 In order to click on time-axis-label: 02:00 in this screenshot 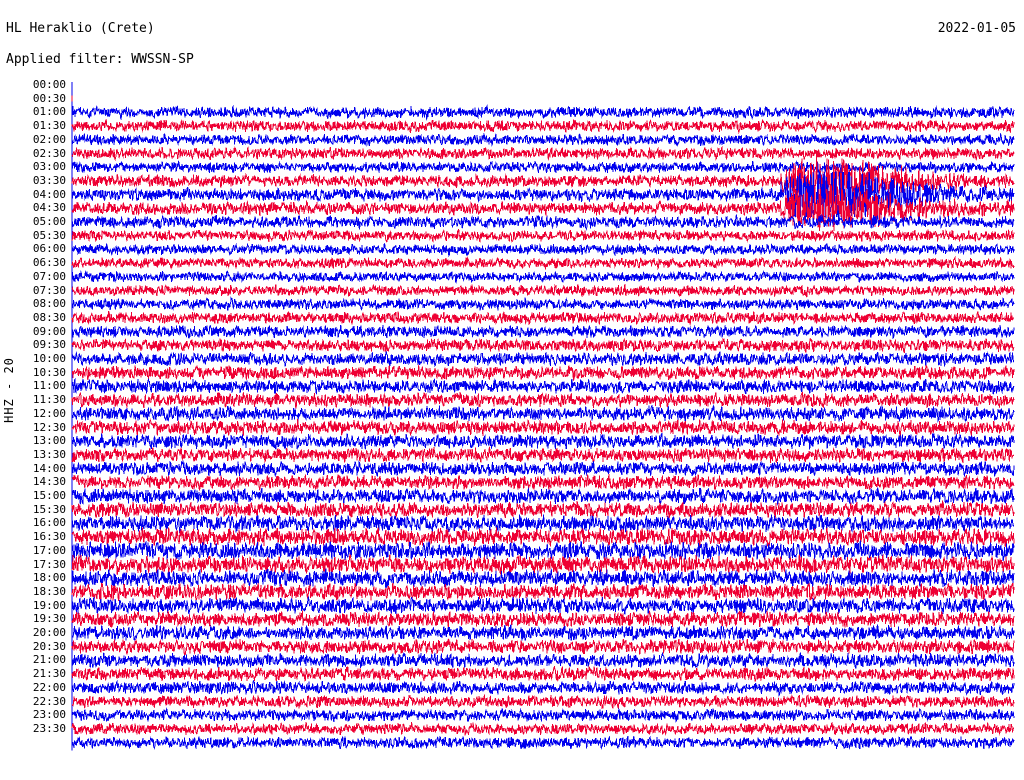, I will do `click(49, 139)`.